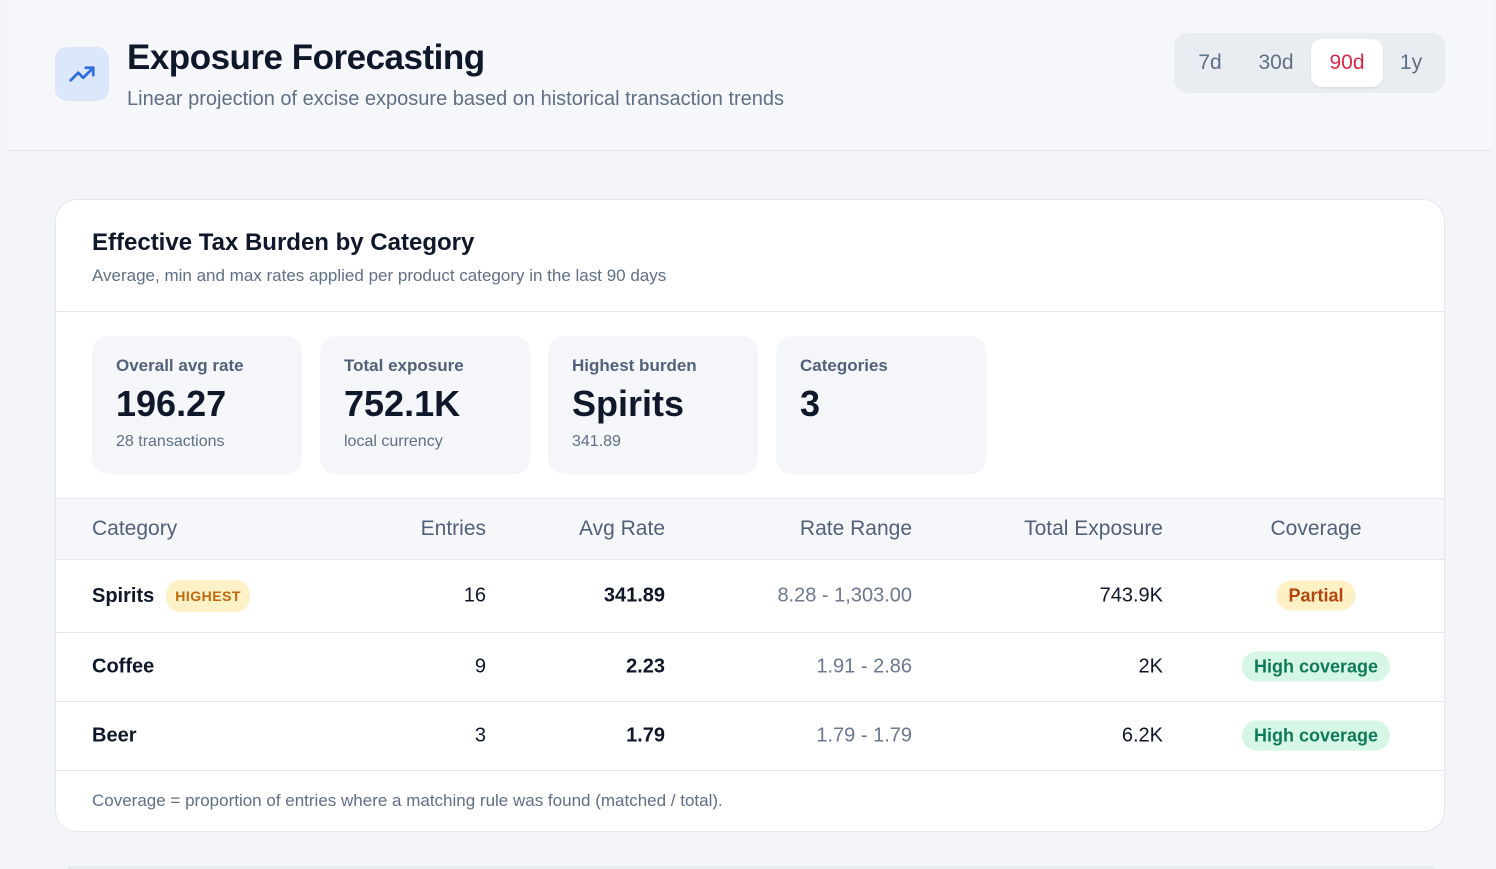  What do you see at coordinates (628, 403) in the screenshot?
I see `stat-value: Spirits` at bounding box center [628, 403].